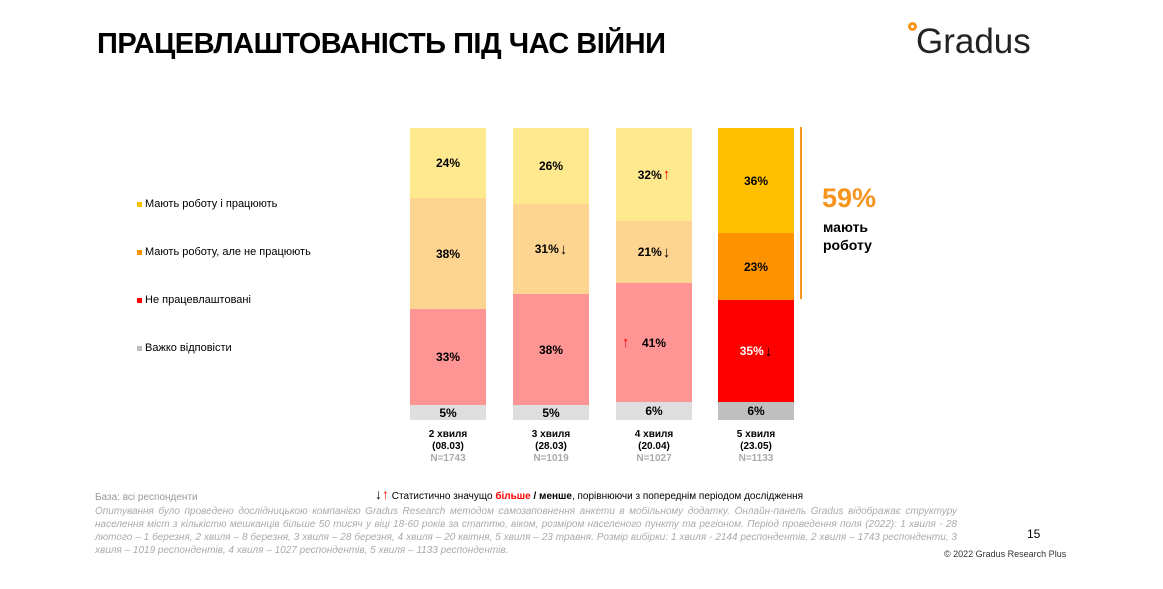 The image size is (1163, 589). I want to click on x-label-wave: 5 хвиля, so click(756, 434).